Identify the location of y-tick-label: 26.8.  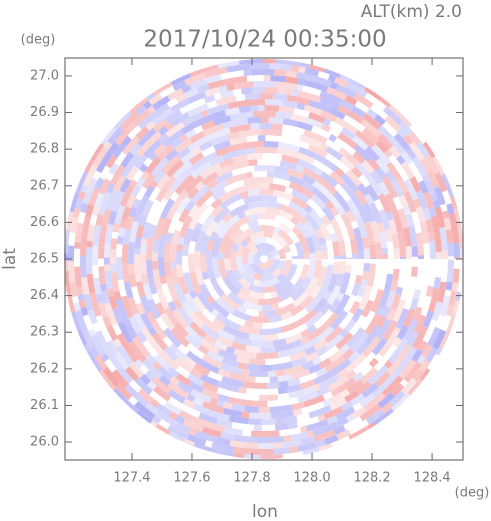
(44, 149).